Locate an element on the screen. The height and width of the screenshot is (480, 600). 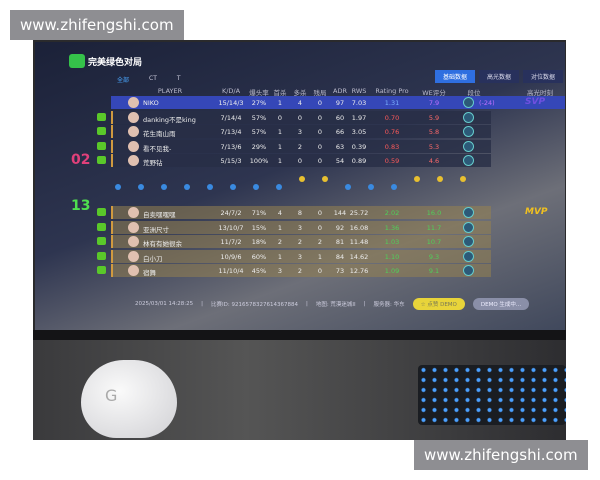
cell-fk: 1 is located at coordinates (280, 256).